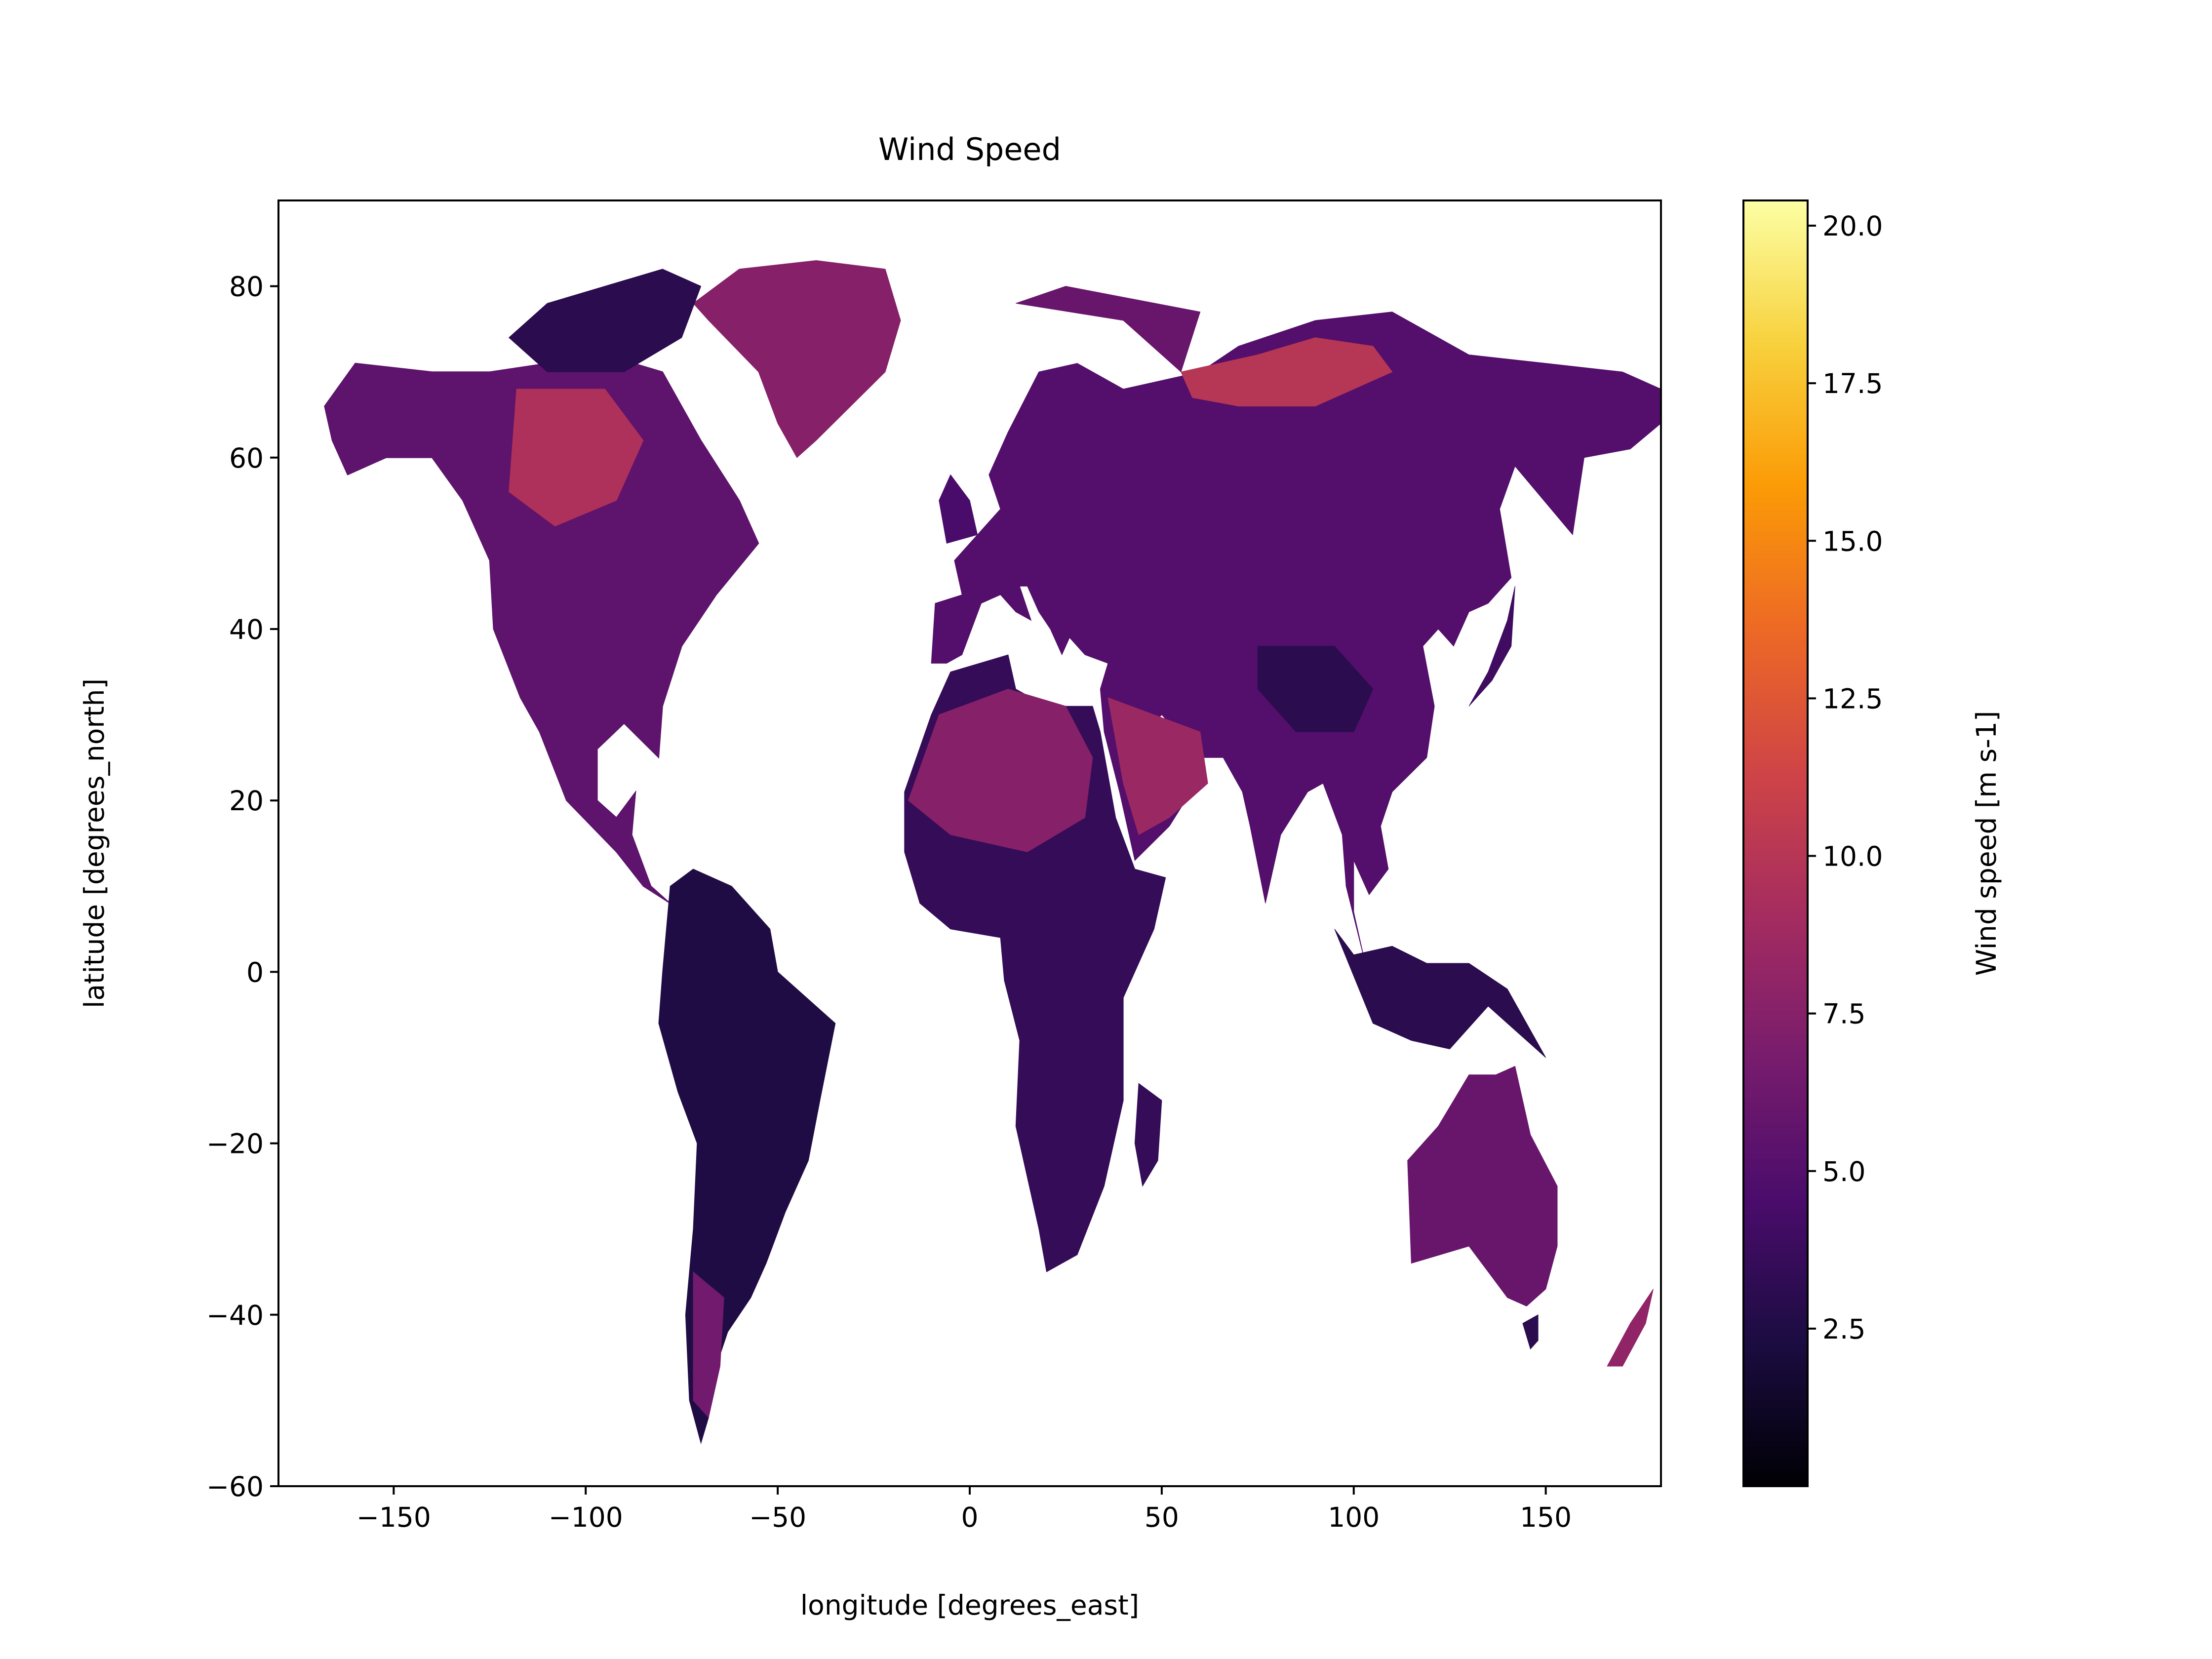 Image resolution: width=2212 pixels, height=1659 pixels. I want to click on colorbar, so click(1776, 843).